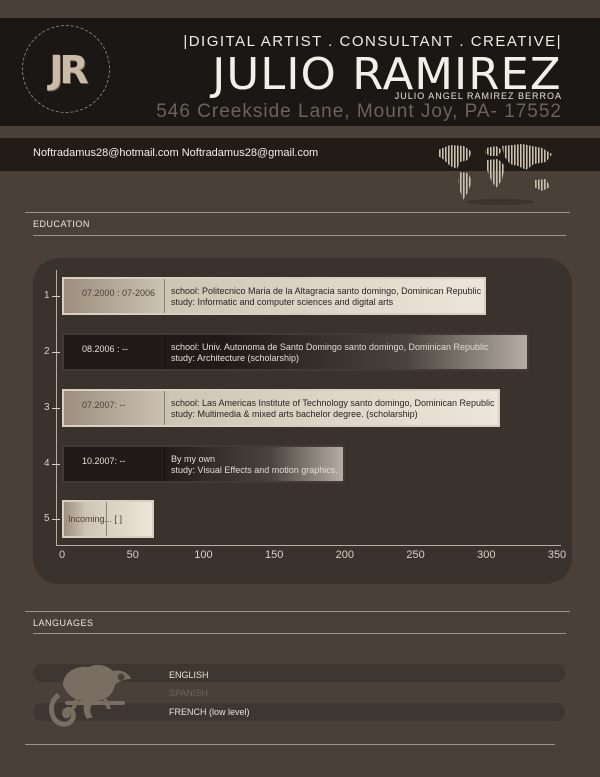 The image size is (600, 777). Describe the element at coordinates (209, 712) in the screenshot. I see `language-french: FRENCH (low level)` at that location.